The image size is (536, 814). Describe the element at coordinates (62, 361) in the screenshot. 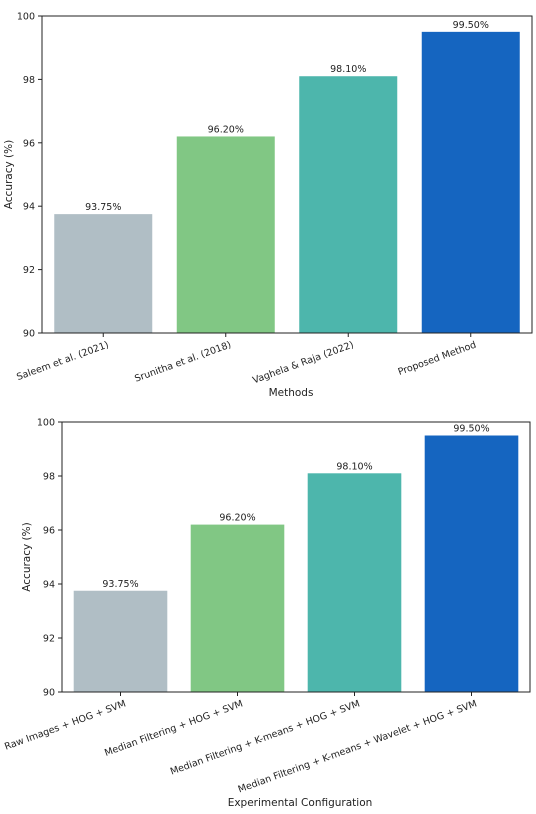

I see `x-tick-label: Saleem et al. (2021)` at that location.